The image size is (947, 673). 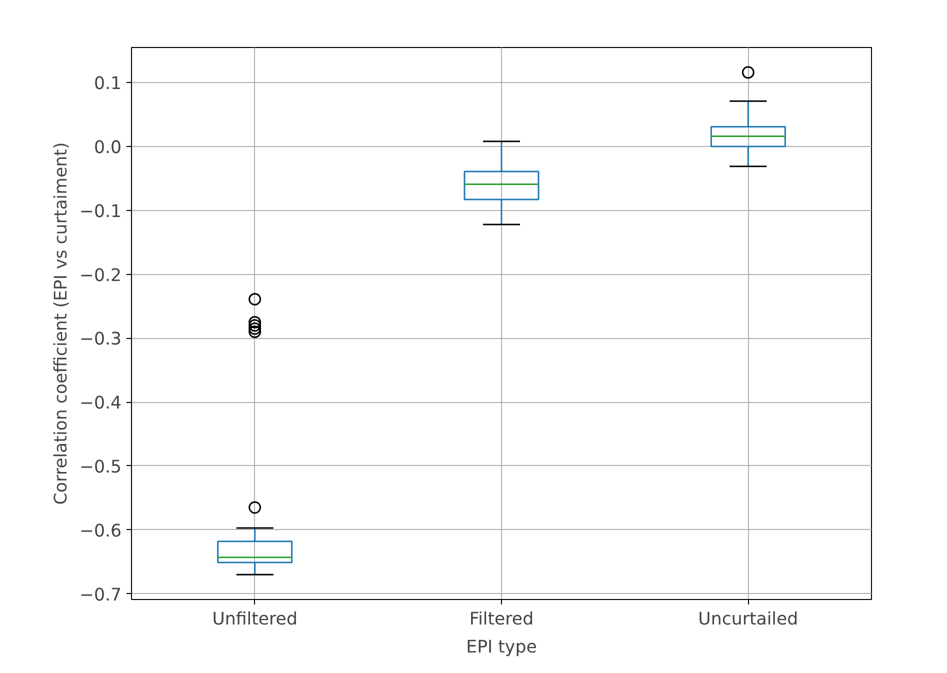 I want to click on y-tick-label: −0.5, so click(x=100, y=467).